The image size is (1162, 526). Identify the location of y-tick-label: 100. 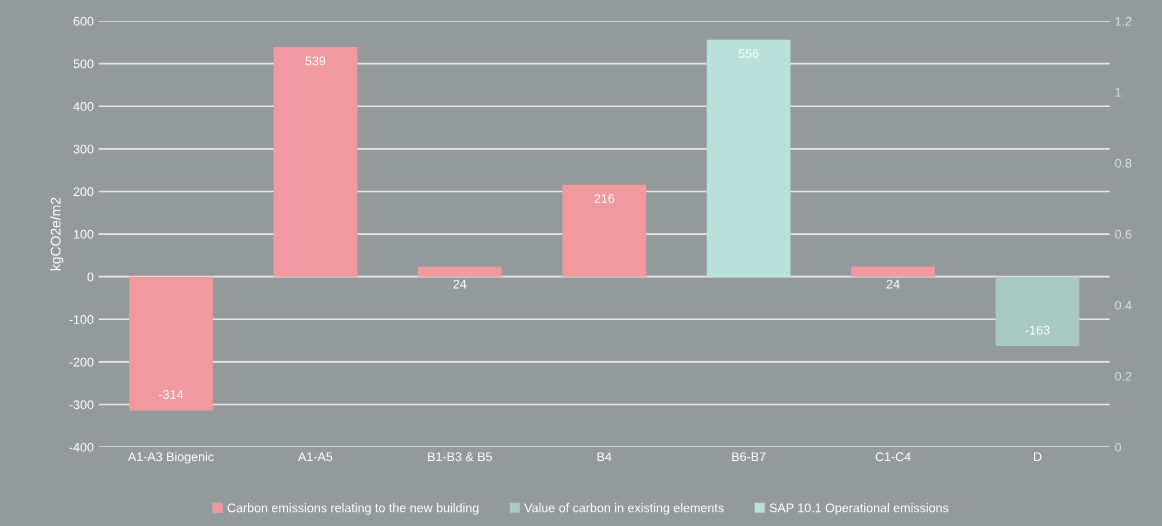
(84, 234).